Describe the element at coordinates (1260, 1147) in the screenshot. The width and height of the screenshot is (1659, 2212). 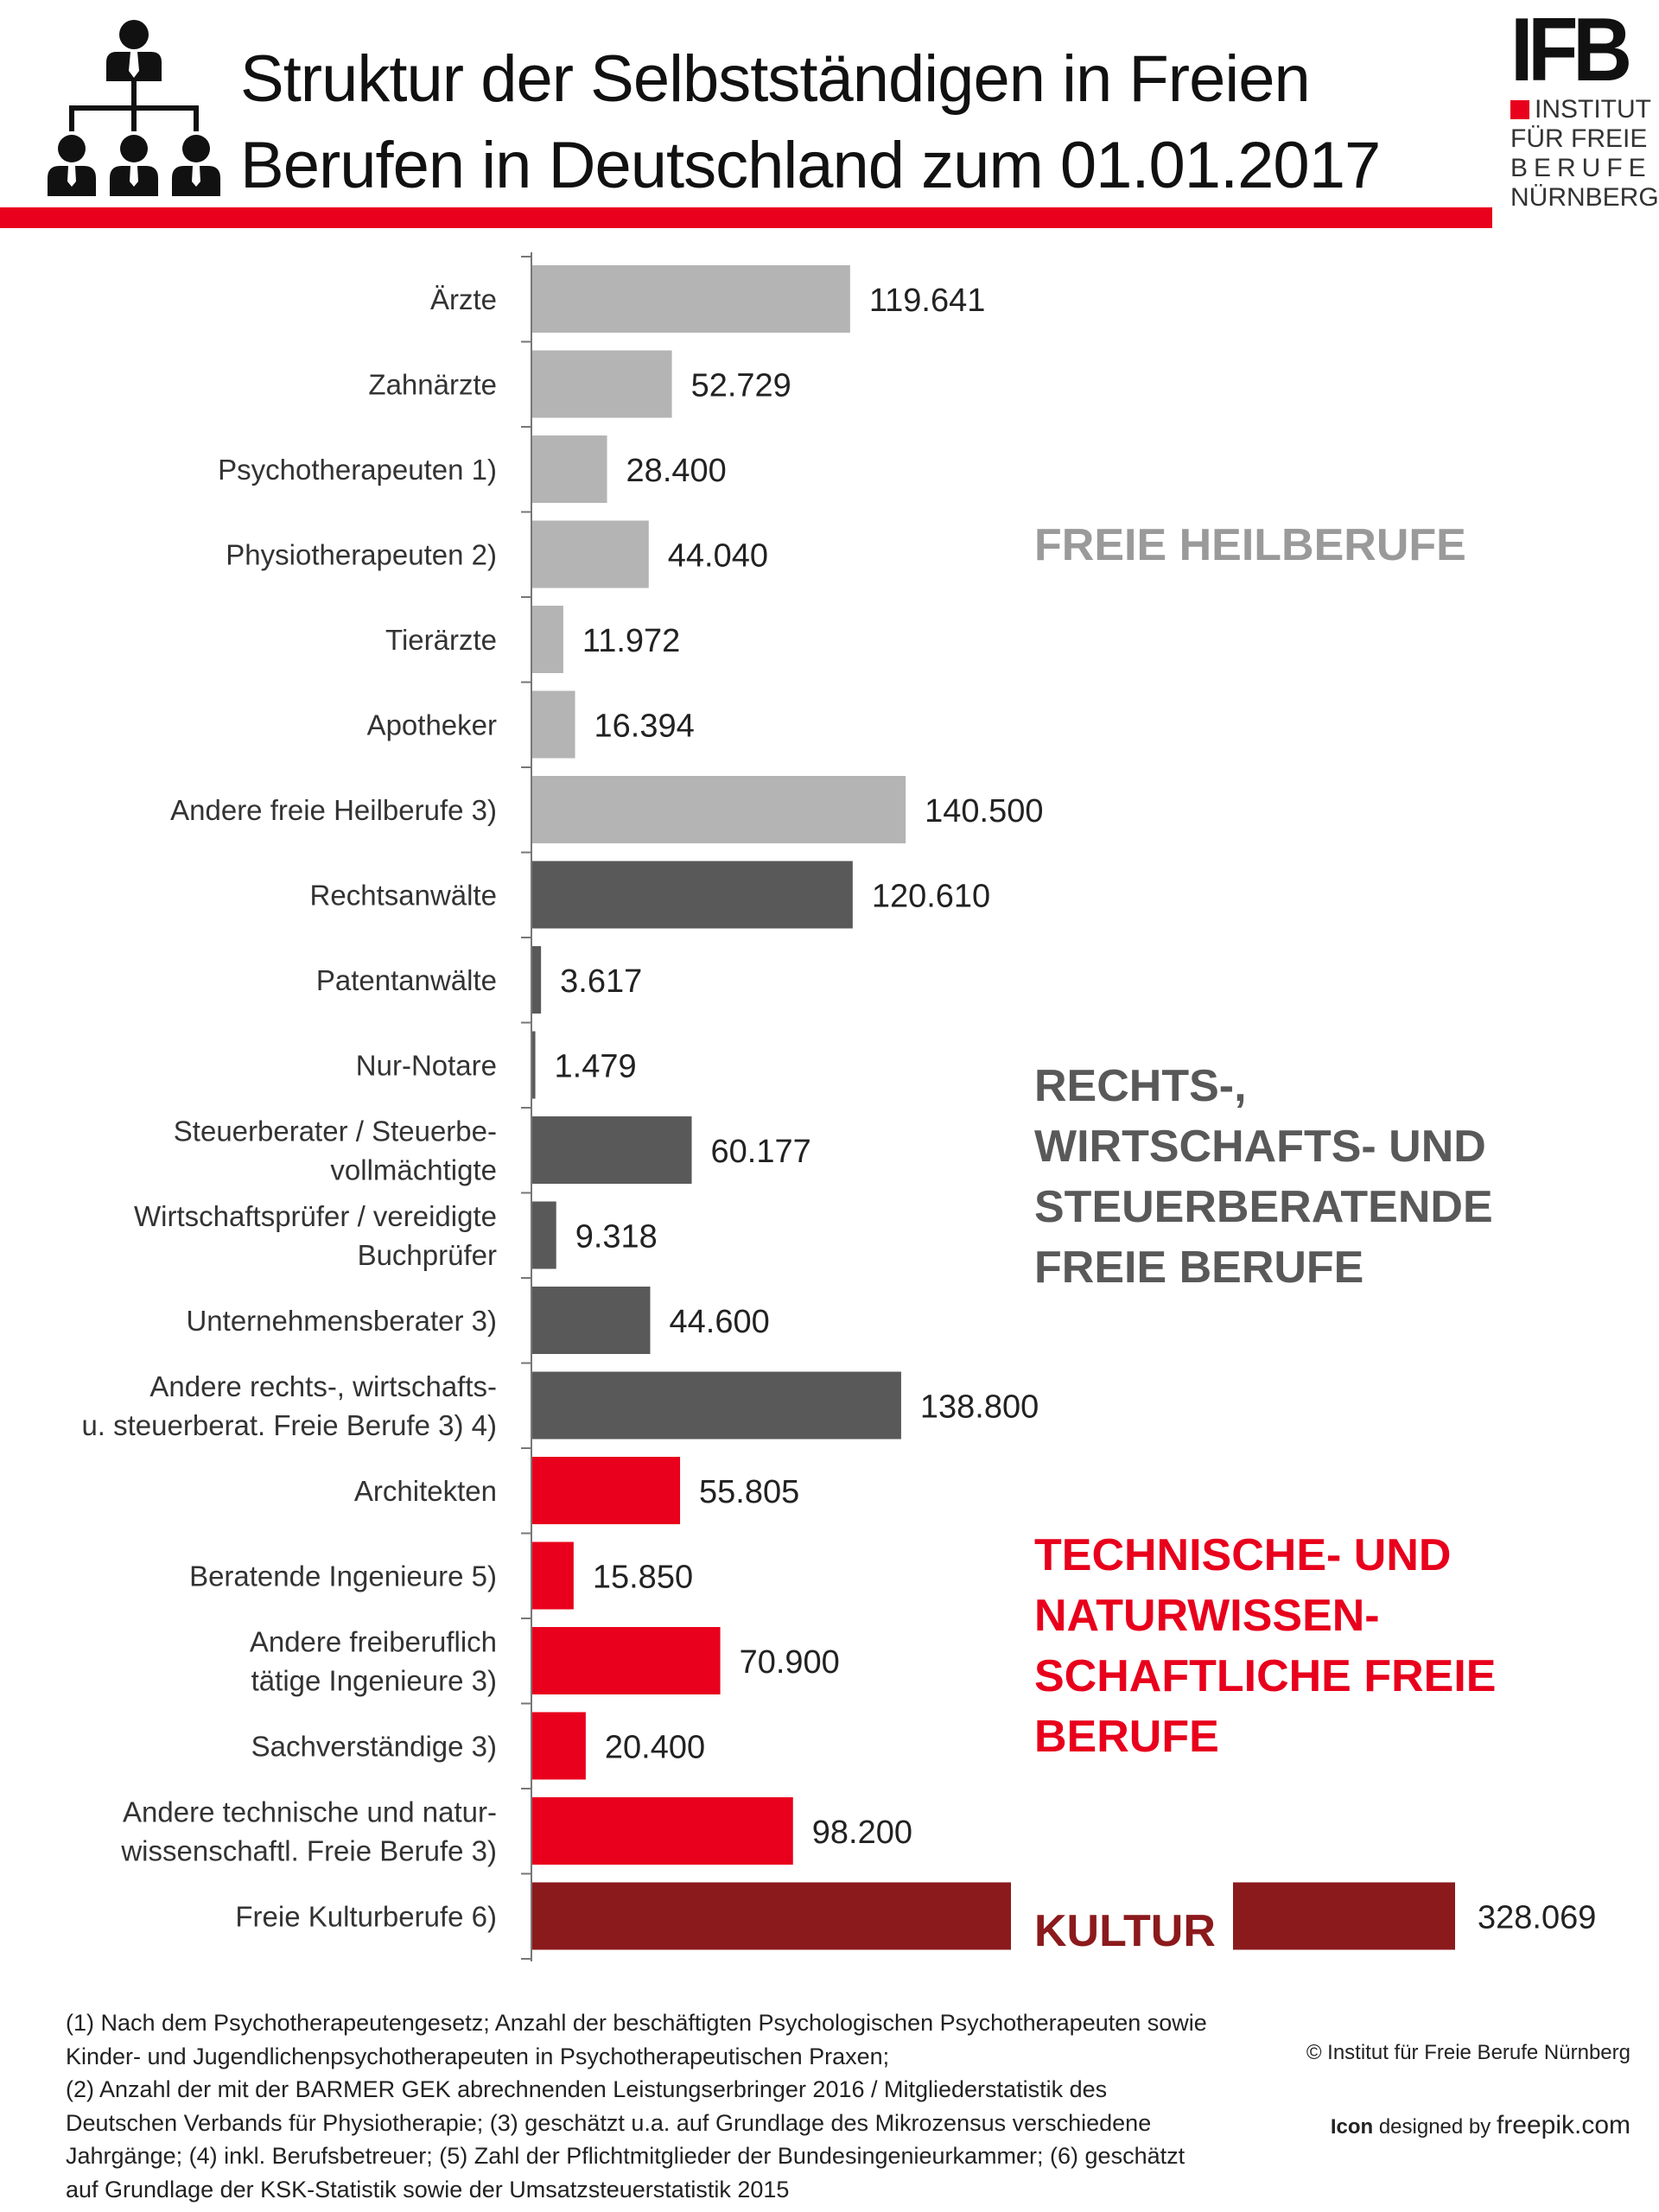
I see `group-label-line: WIRTSCHAFTS- UND` at that location.